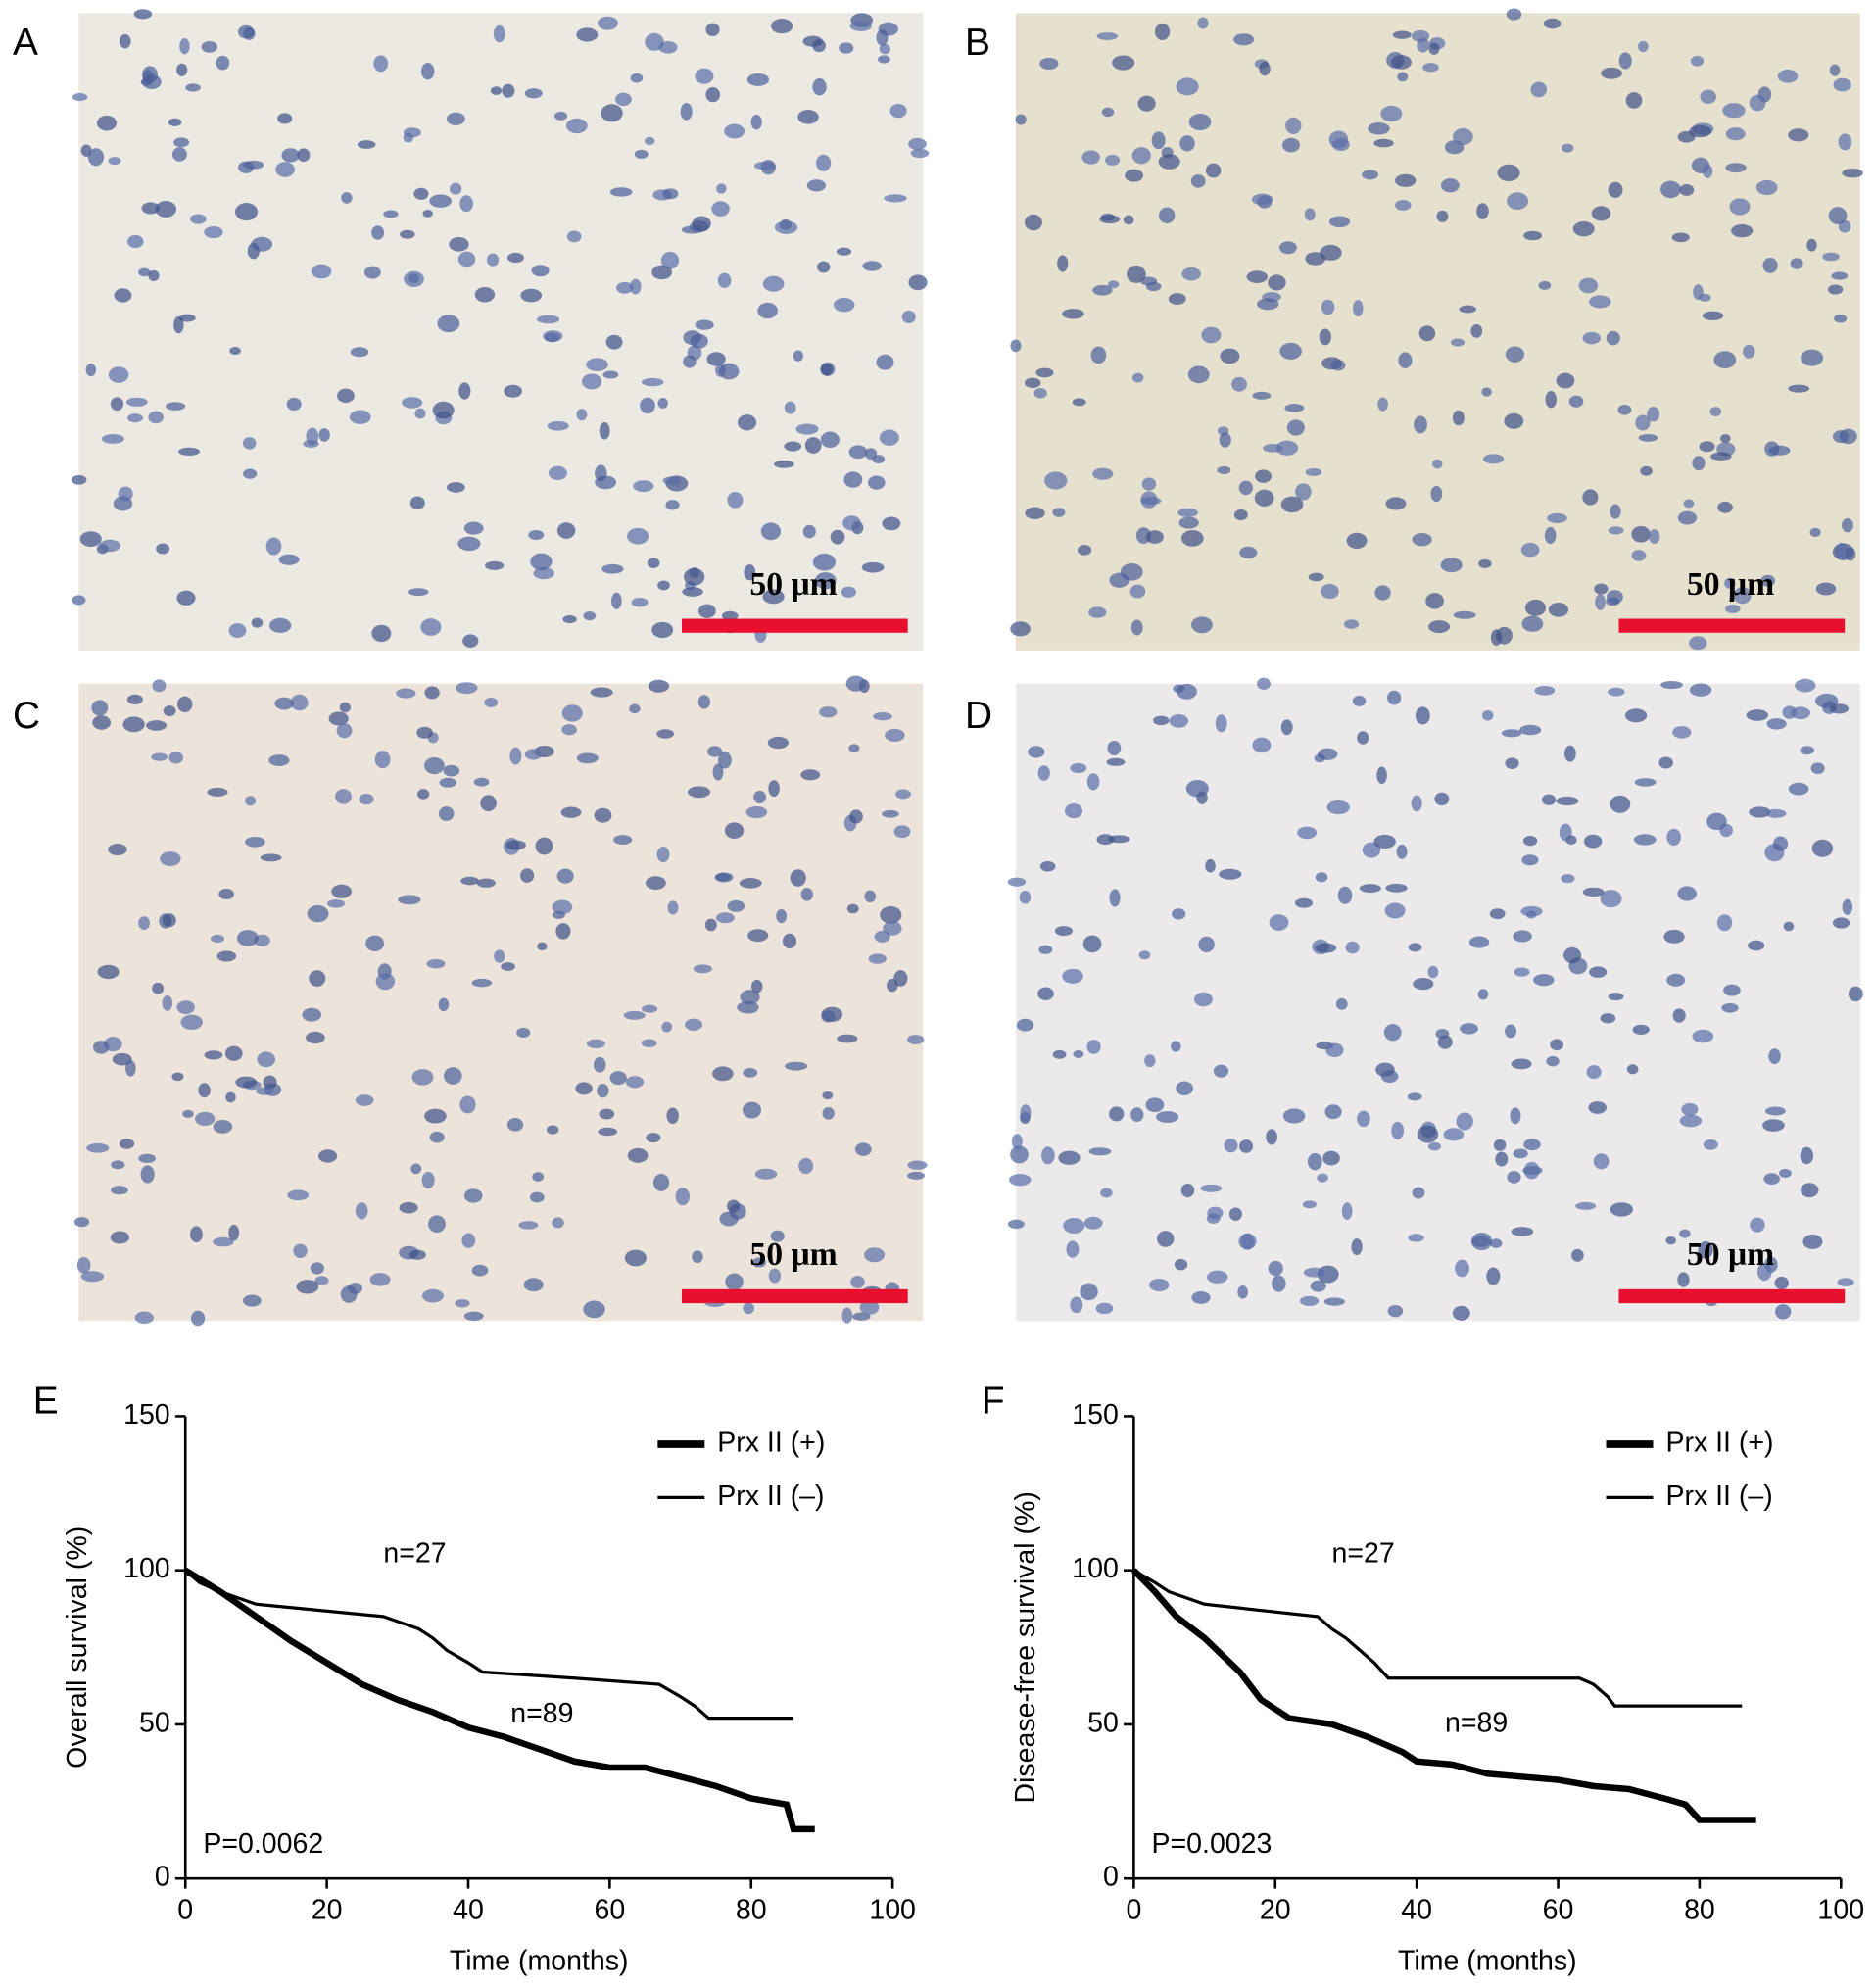  What do you see at coordinates (1476, 1723) in the screenshot?
I see `annotation: n=89` at bounding box center [1476, 1723].